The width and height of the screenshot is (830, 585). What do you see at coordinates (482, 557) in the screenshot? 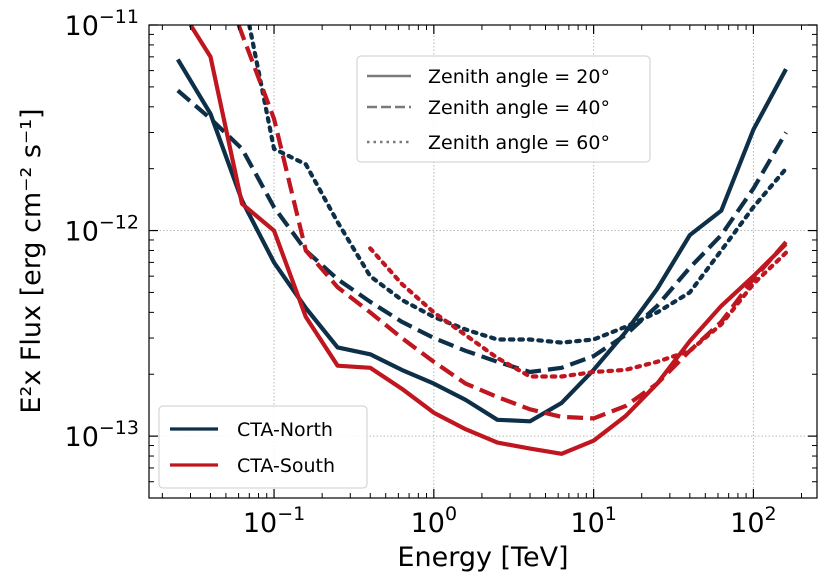
I see `x-axis-label: Energy [TeV]` at bounding box center [482, 557].